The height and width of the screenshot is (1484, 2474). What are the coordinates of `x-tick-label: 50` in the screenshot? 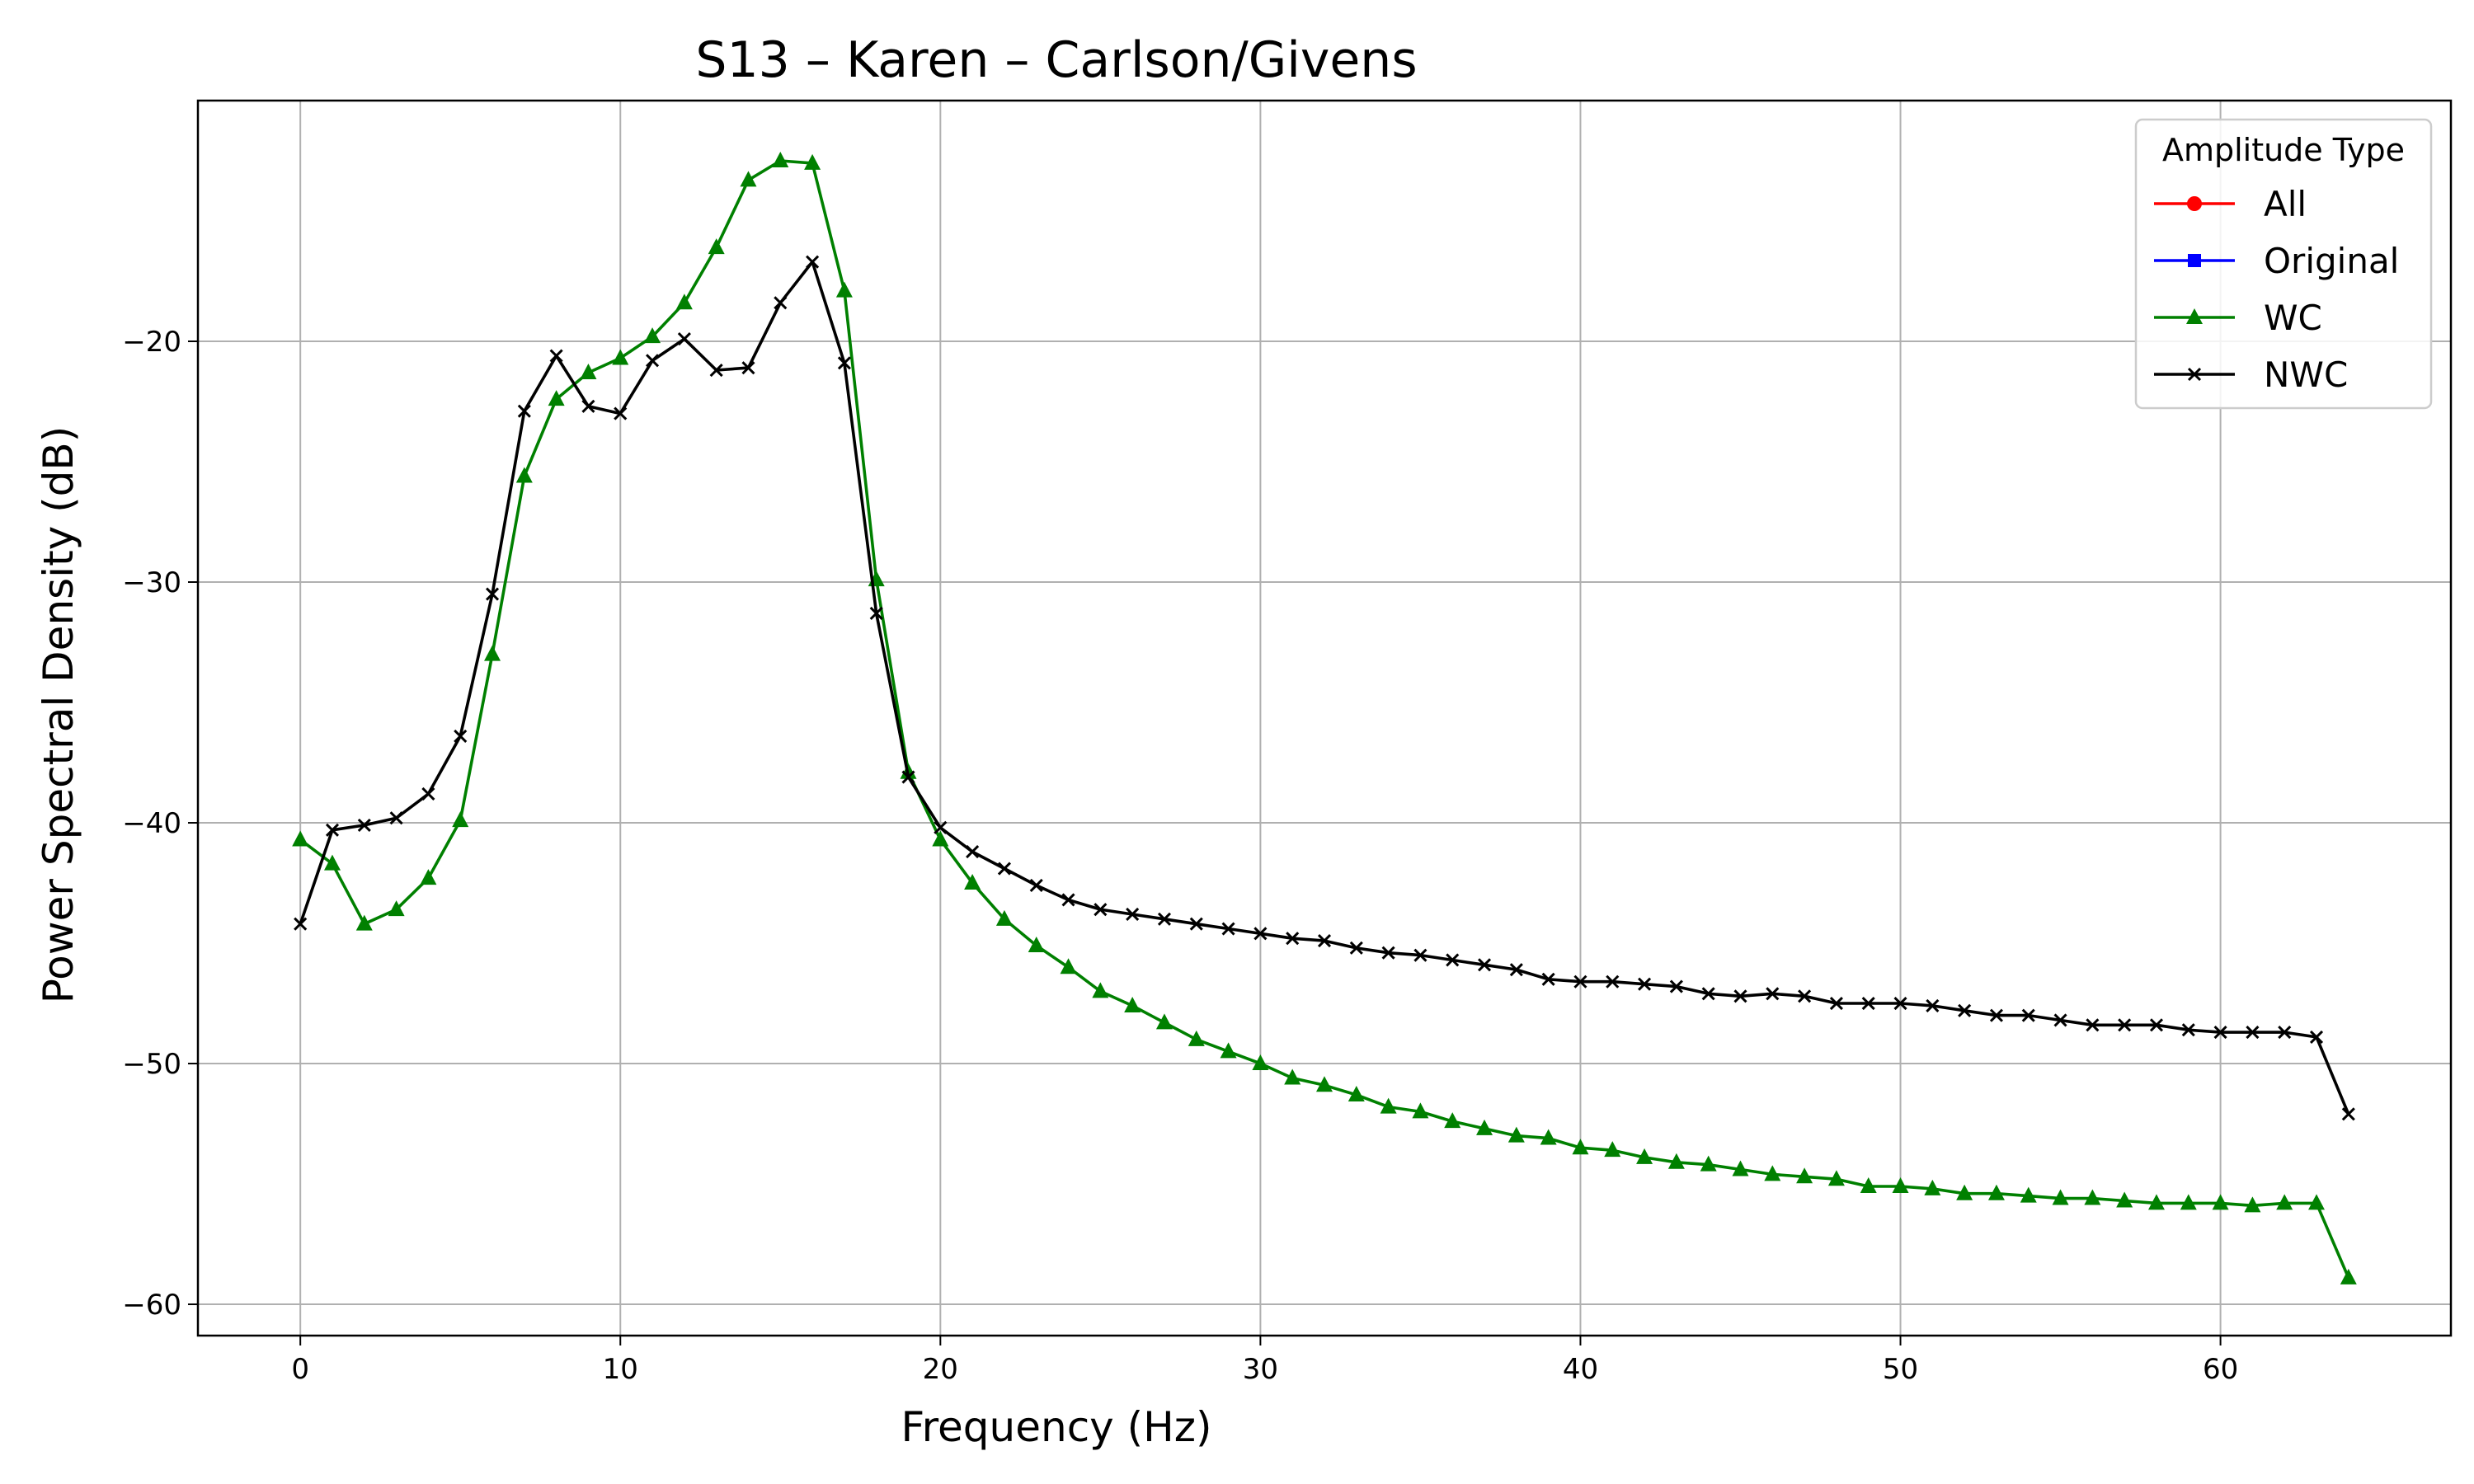 It's located at (1900, 1369).